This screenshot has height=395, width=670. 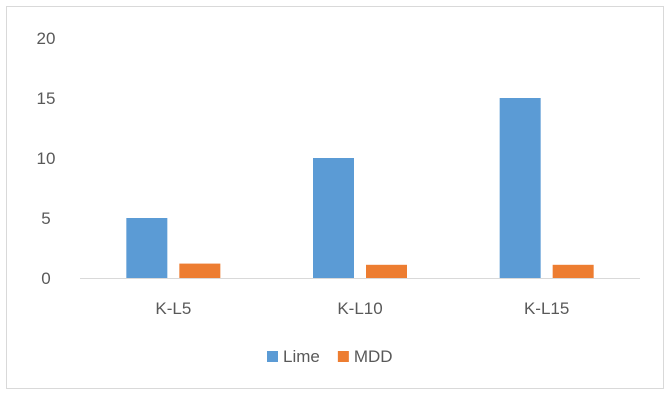 I want to click on y-tick-label: 0, so click(x=45, y=278).